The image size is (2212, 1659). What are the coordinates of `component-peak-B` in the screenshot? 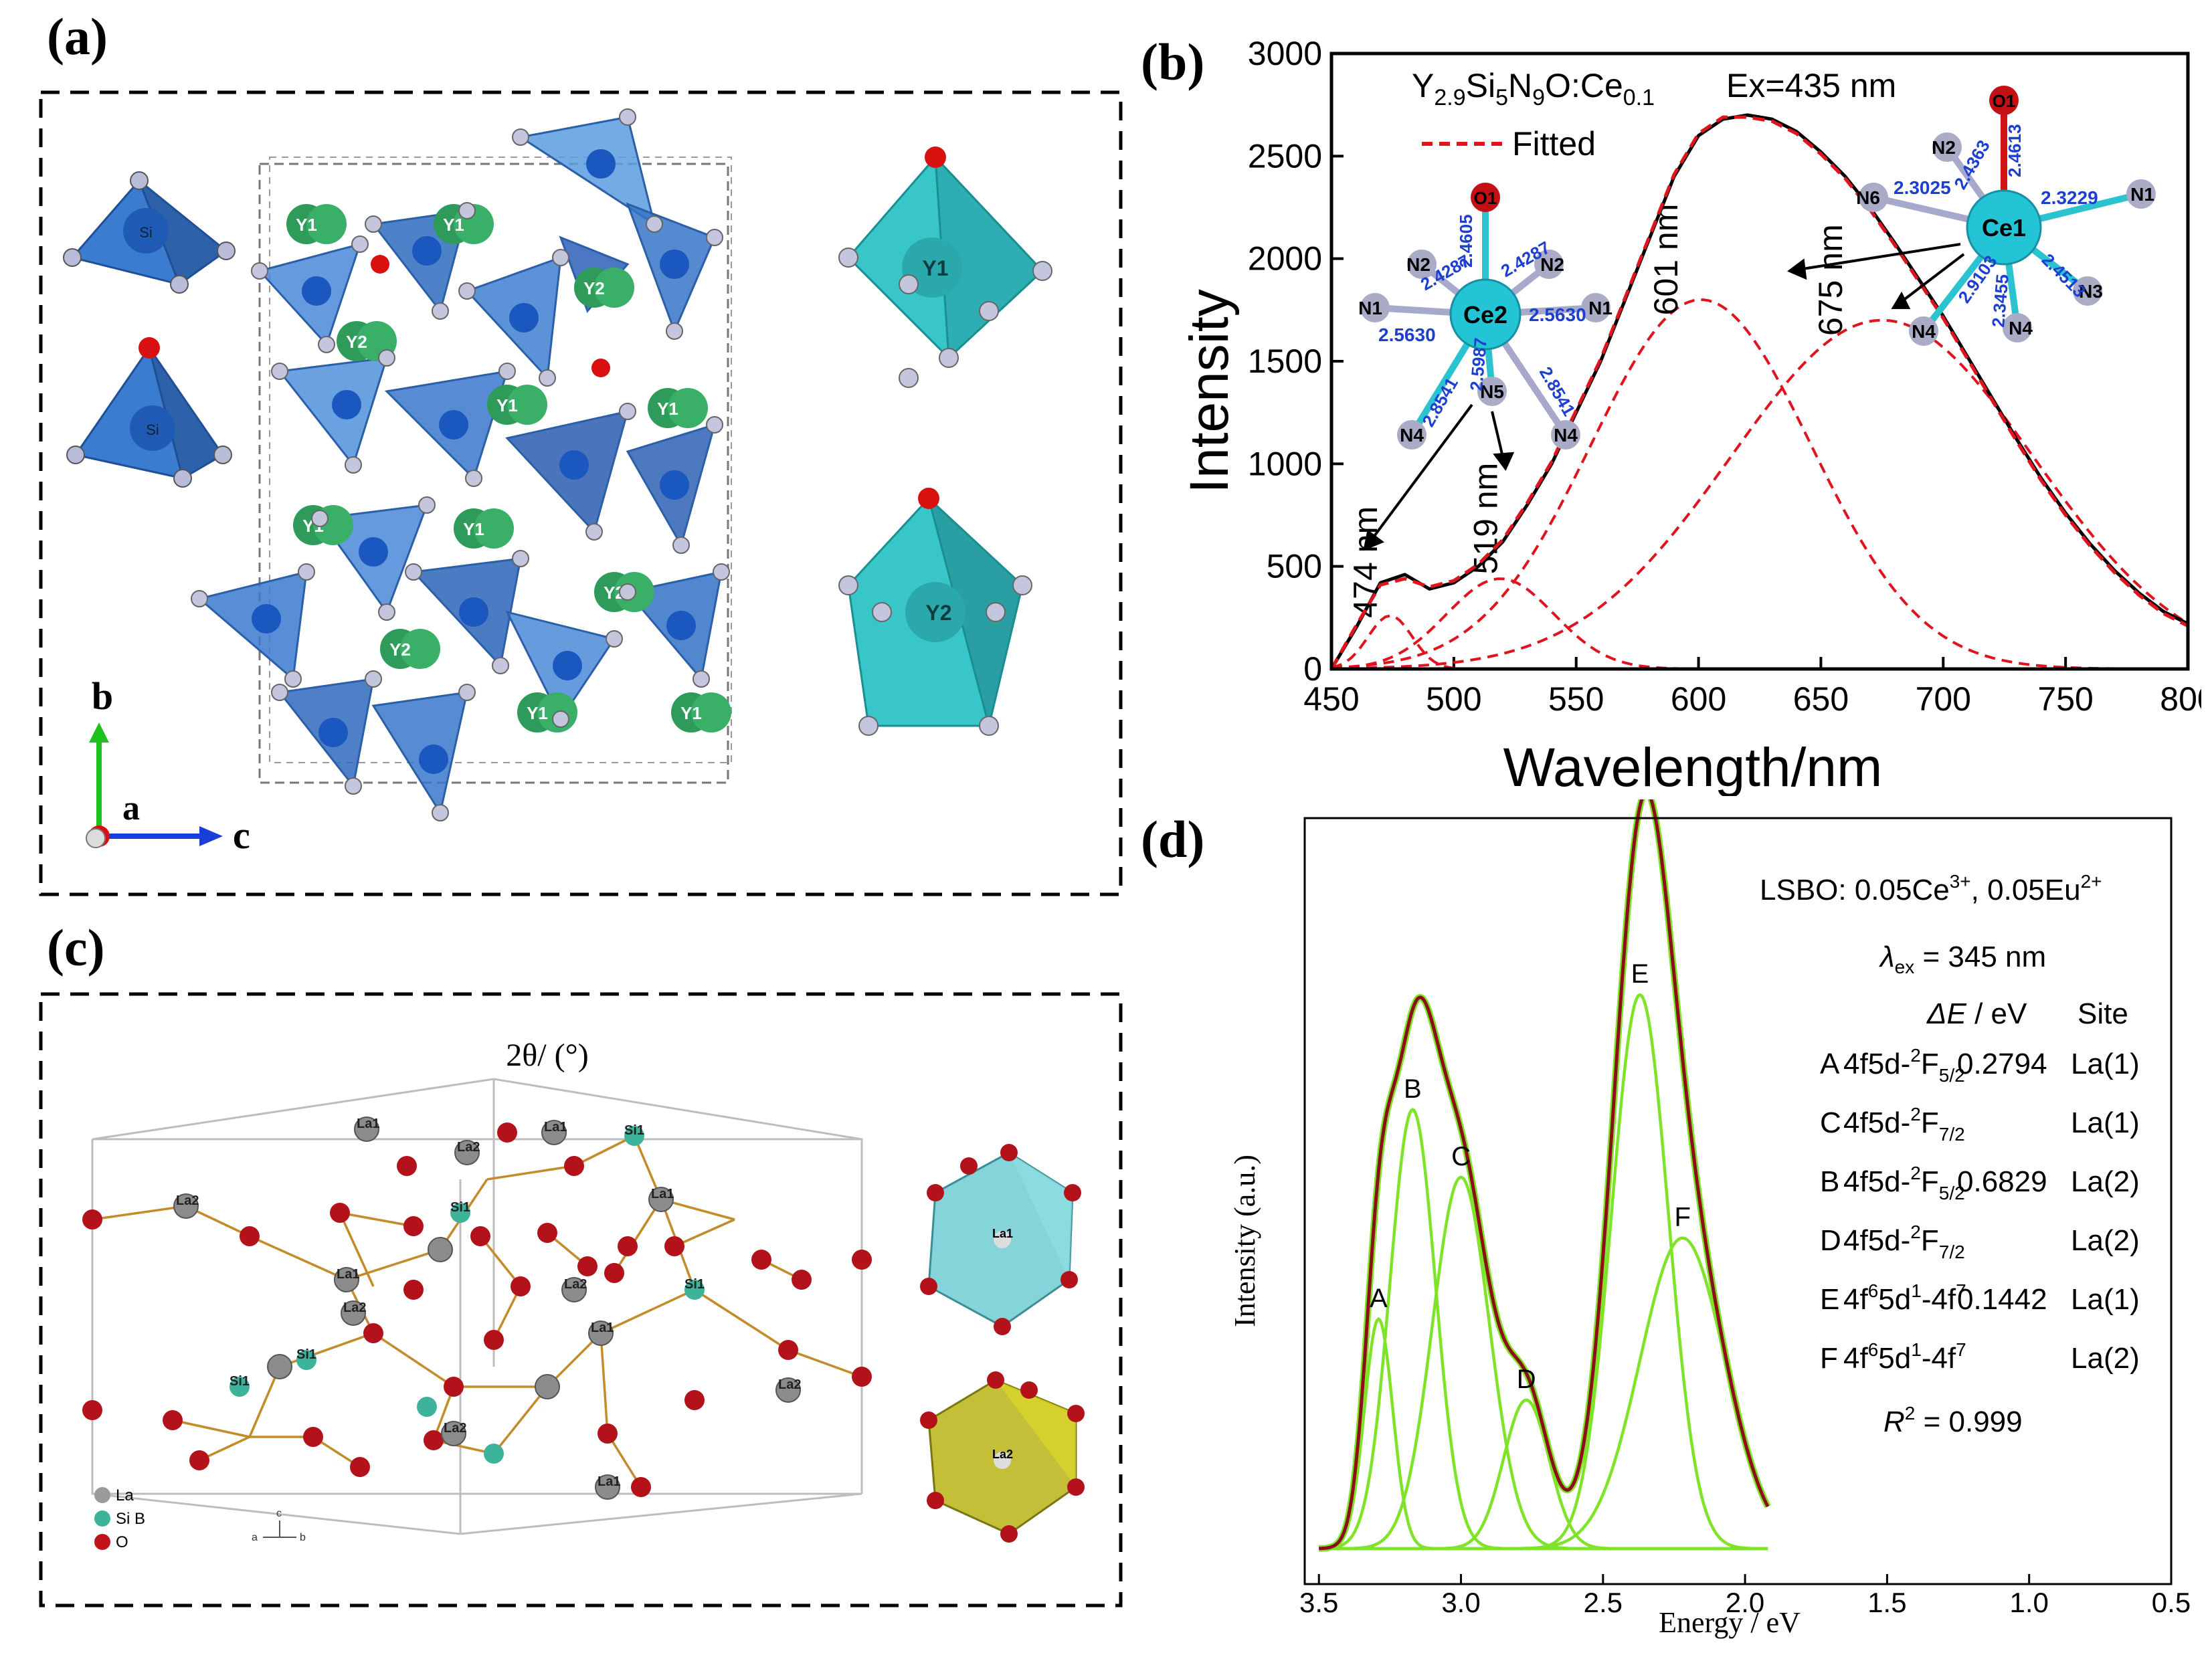 It's located at (1544, 1329).